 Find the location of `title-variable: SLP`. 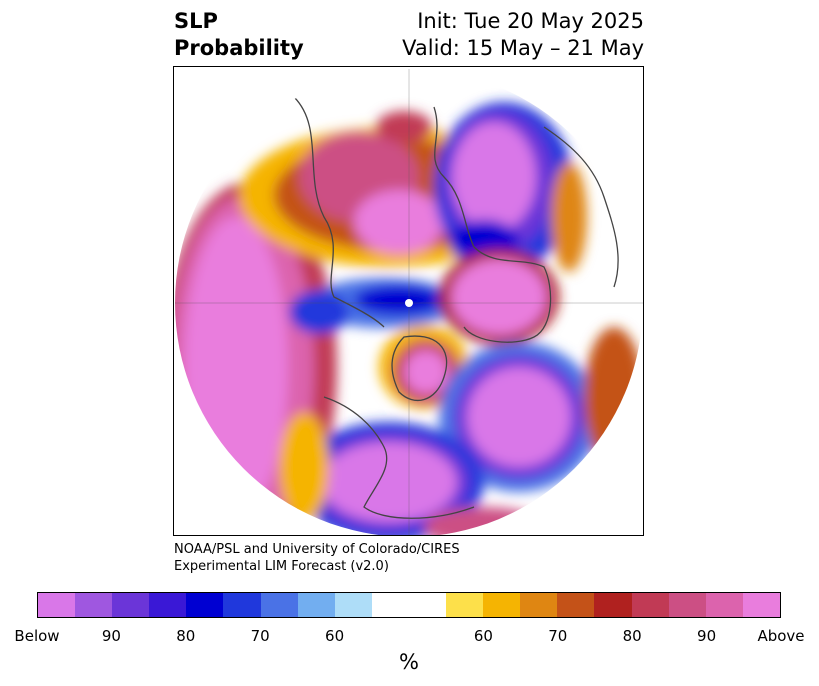

title-variable: SLP is located at coordinates (196, 21).